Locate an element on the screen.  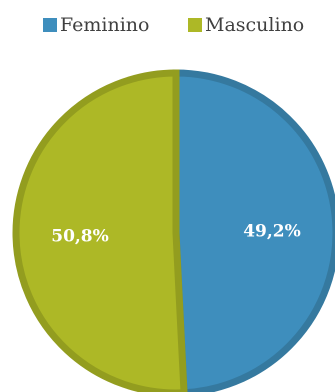
data-label-masculino: 50,8% is located at coordinates (80, 236).